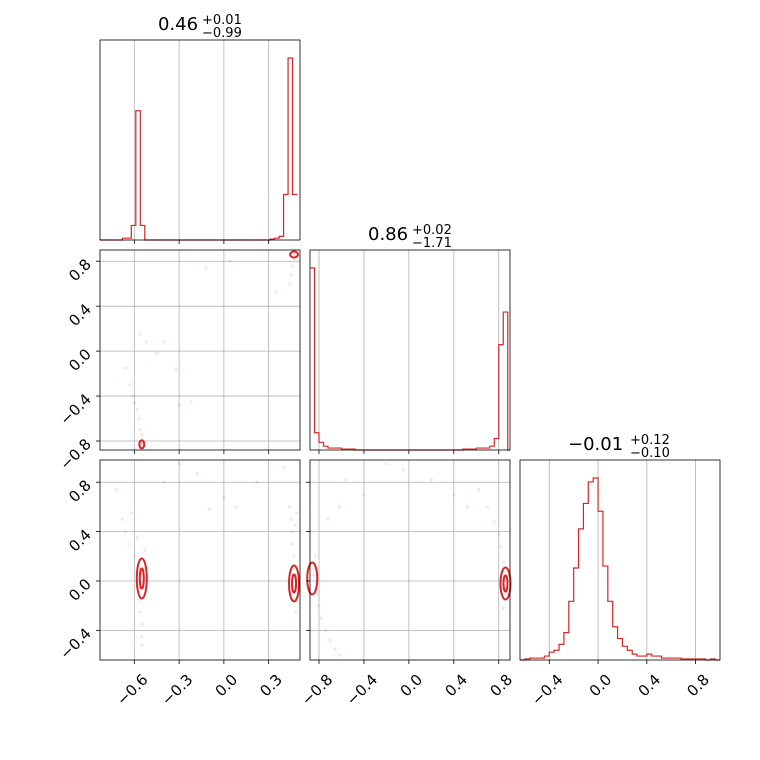 Image resolution: width=760 pixels, height=760 pixels. What do you see at coordinates (177, 690) in the screenshot?
I see `x-tick-label: −0.3` at bounding box center [177, 690].